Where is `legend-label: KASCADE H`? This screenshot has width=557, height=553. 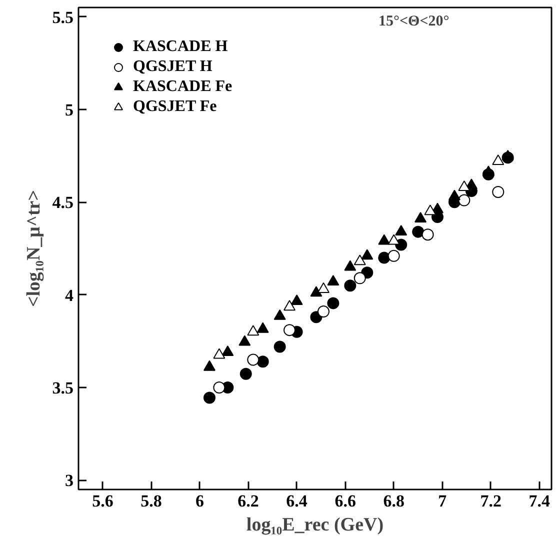 legend-label: KASCADE H is located at coordinates (180, 47).